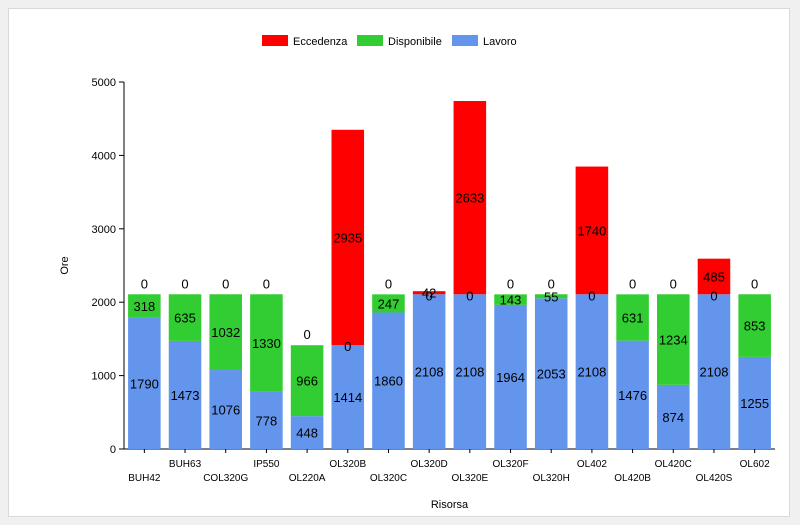  What do you see at coordinates (347, 237) in the screenshot?
I see `data-label-eccedenza: 2935` at bounding box center [347, 237].